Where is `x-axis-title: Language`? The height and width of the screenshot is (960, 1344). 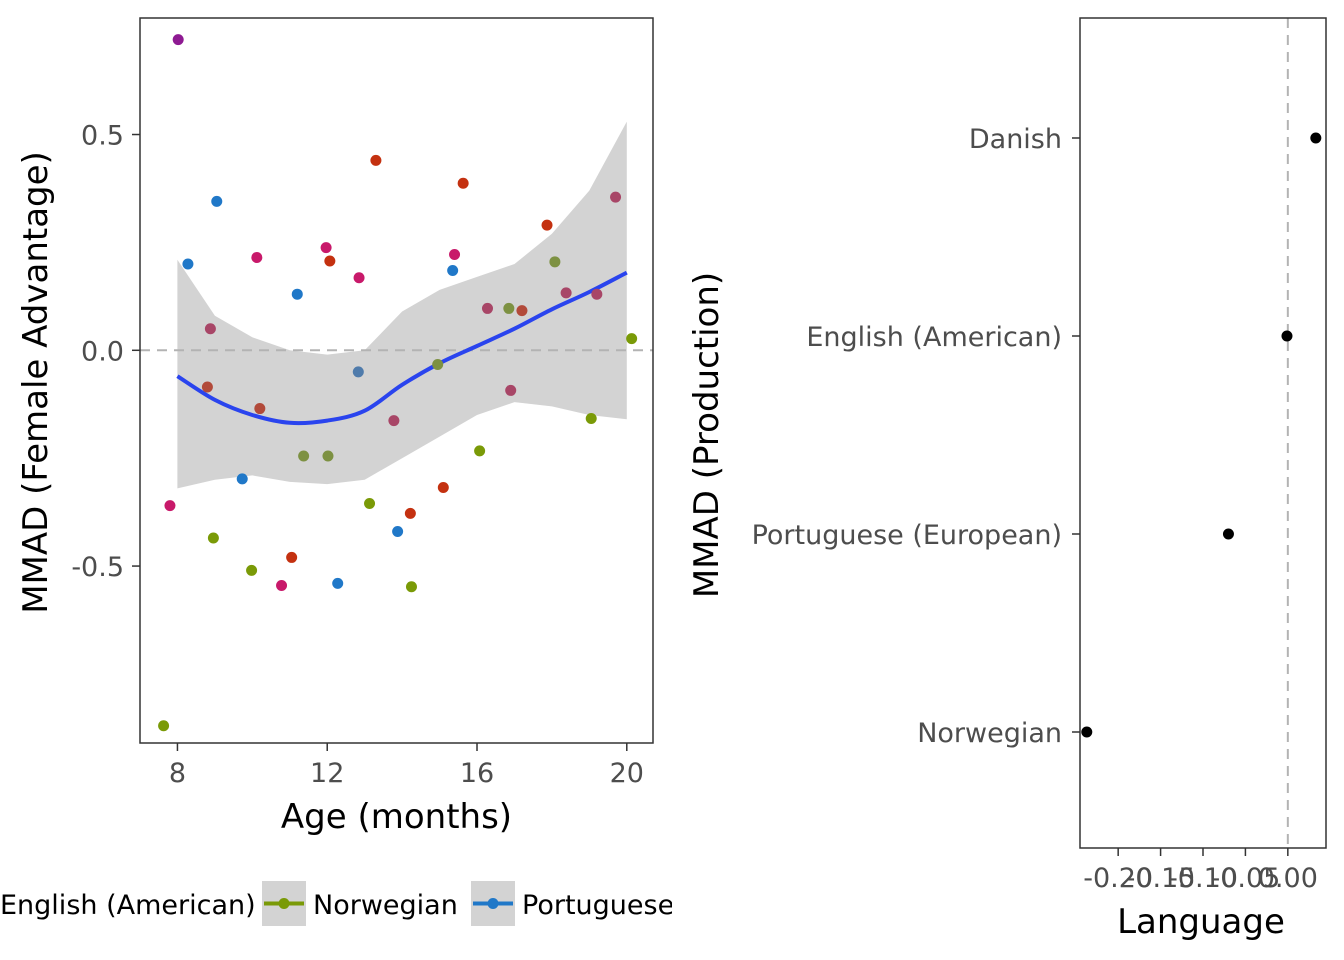 x-axis-title: Language is located at coordinates (1201, 922).